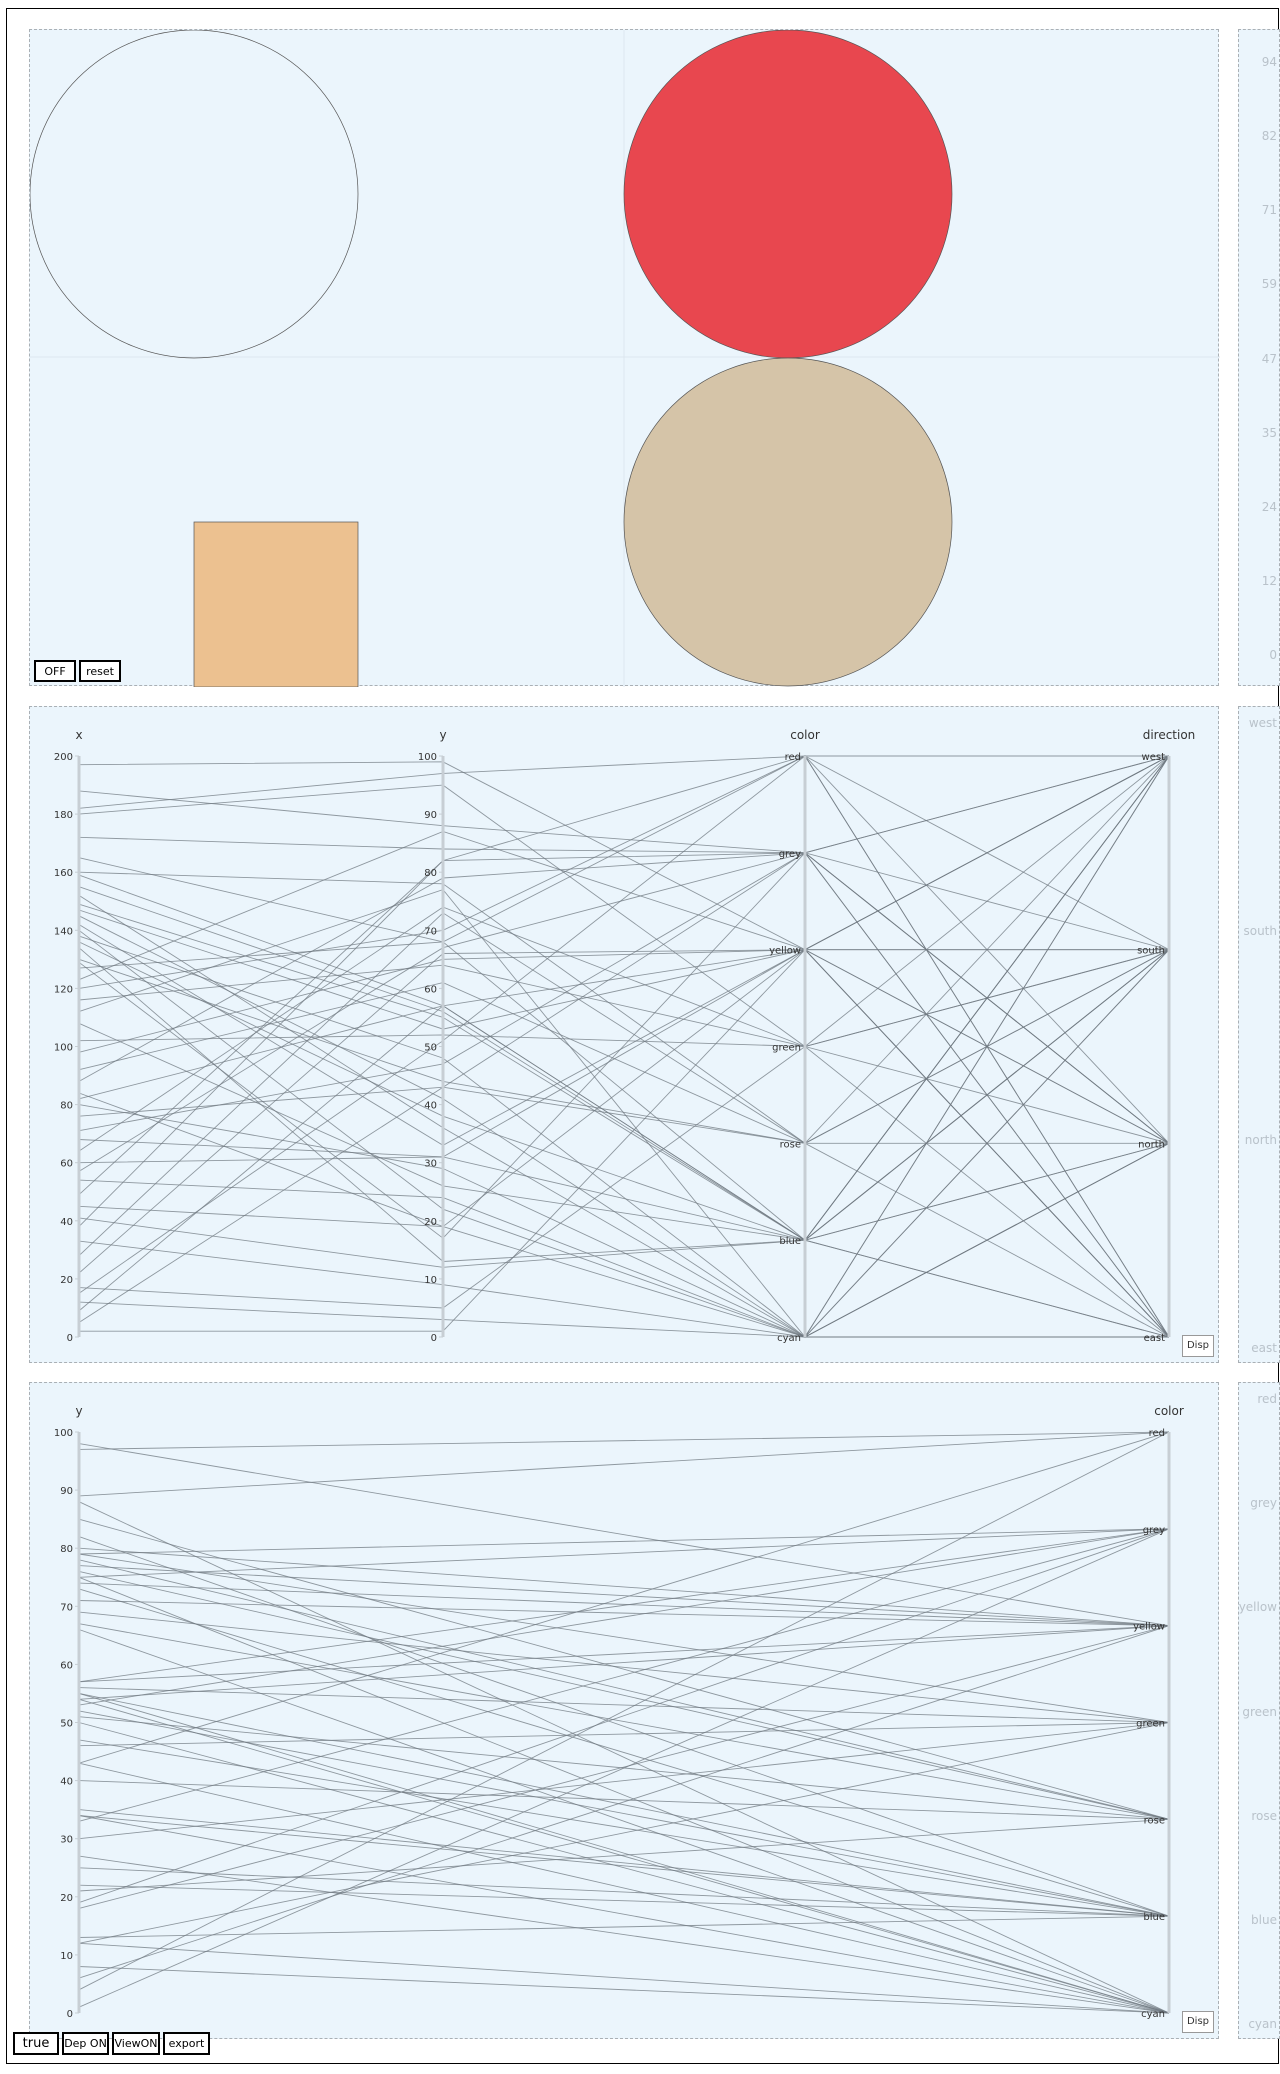 Image resolution: width=1280 pixels, height=2074 pixels. I want to click on tick-label: 180, so click(63, 815).